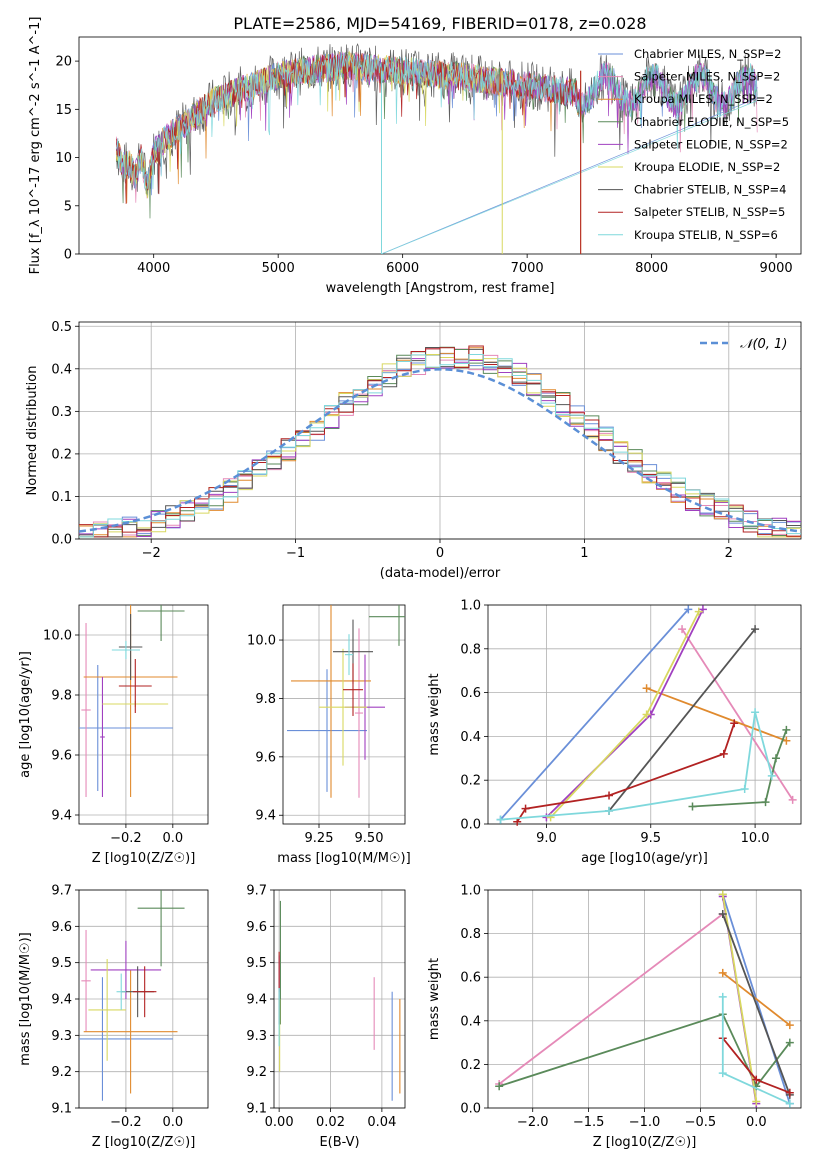  What do you see at coordinates (68, 206) in the screenshot?
I see `y-tick-label: 5` at bounding box center [68, 206].